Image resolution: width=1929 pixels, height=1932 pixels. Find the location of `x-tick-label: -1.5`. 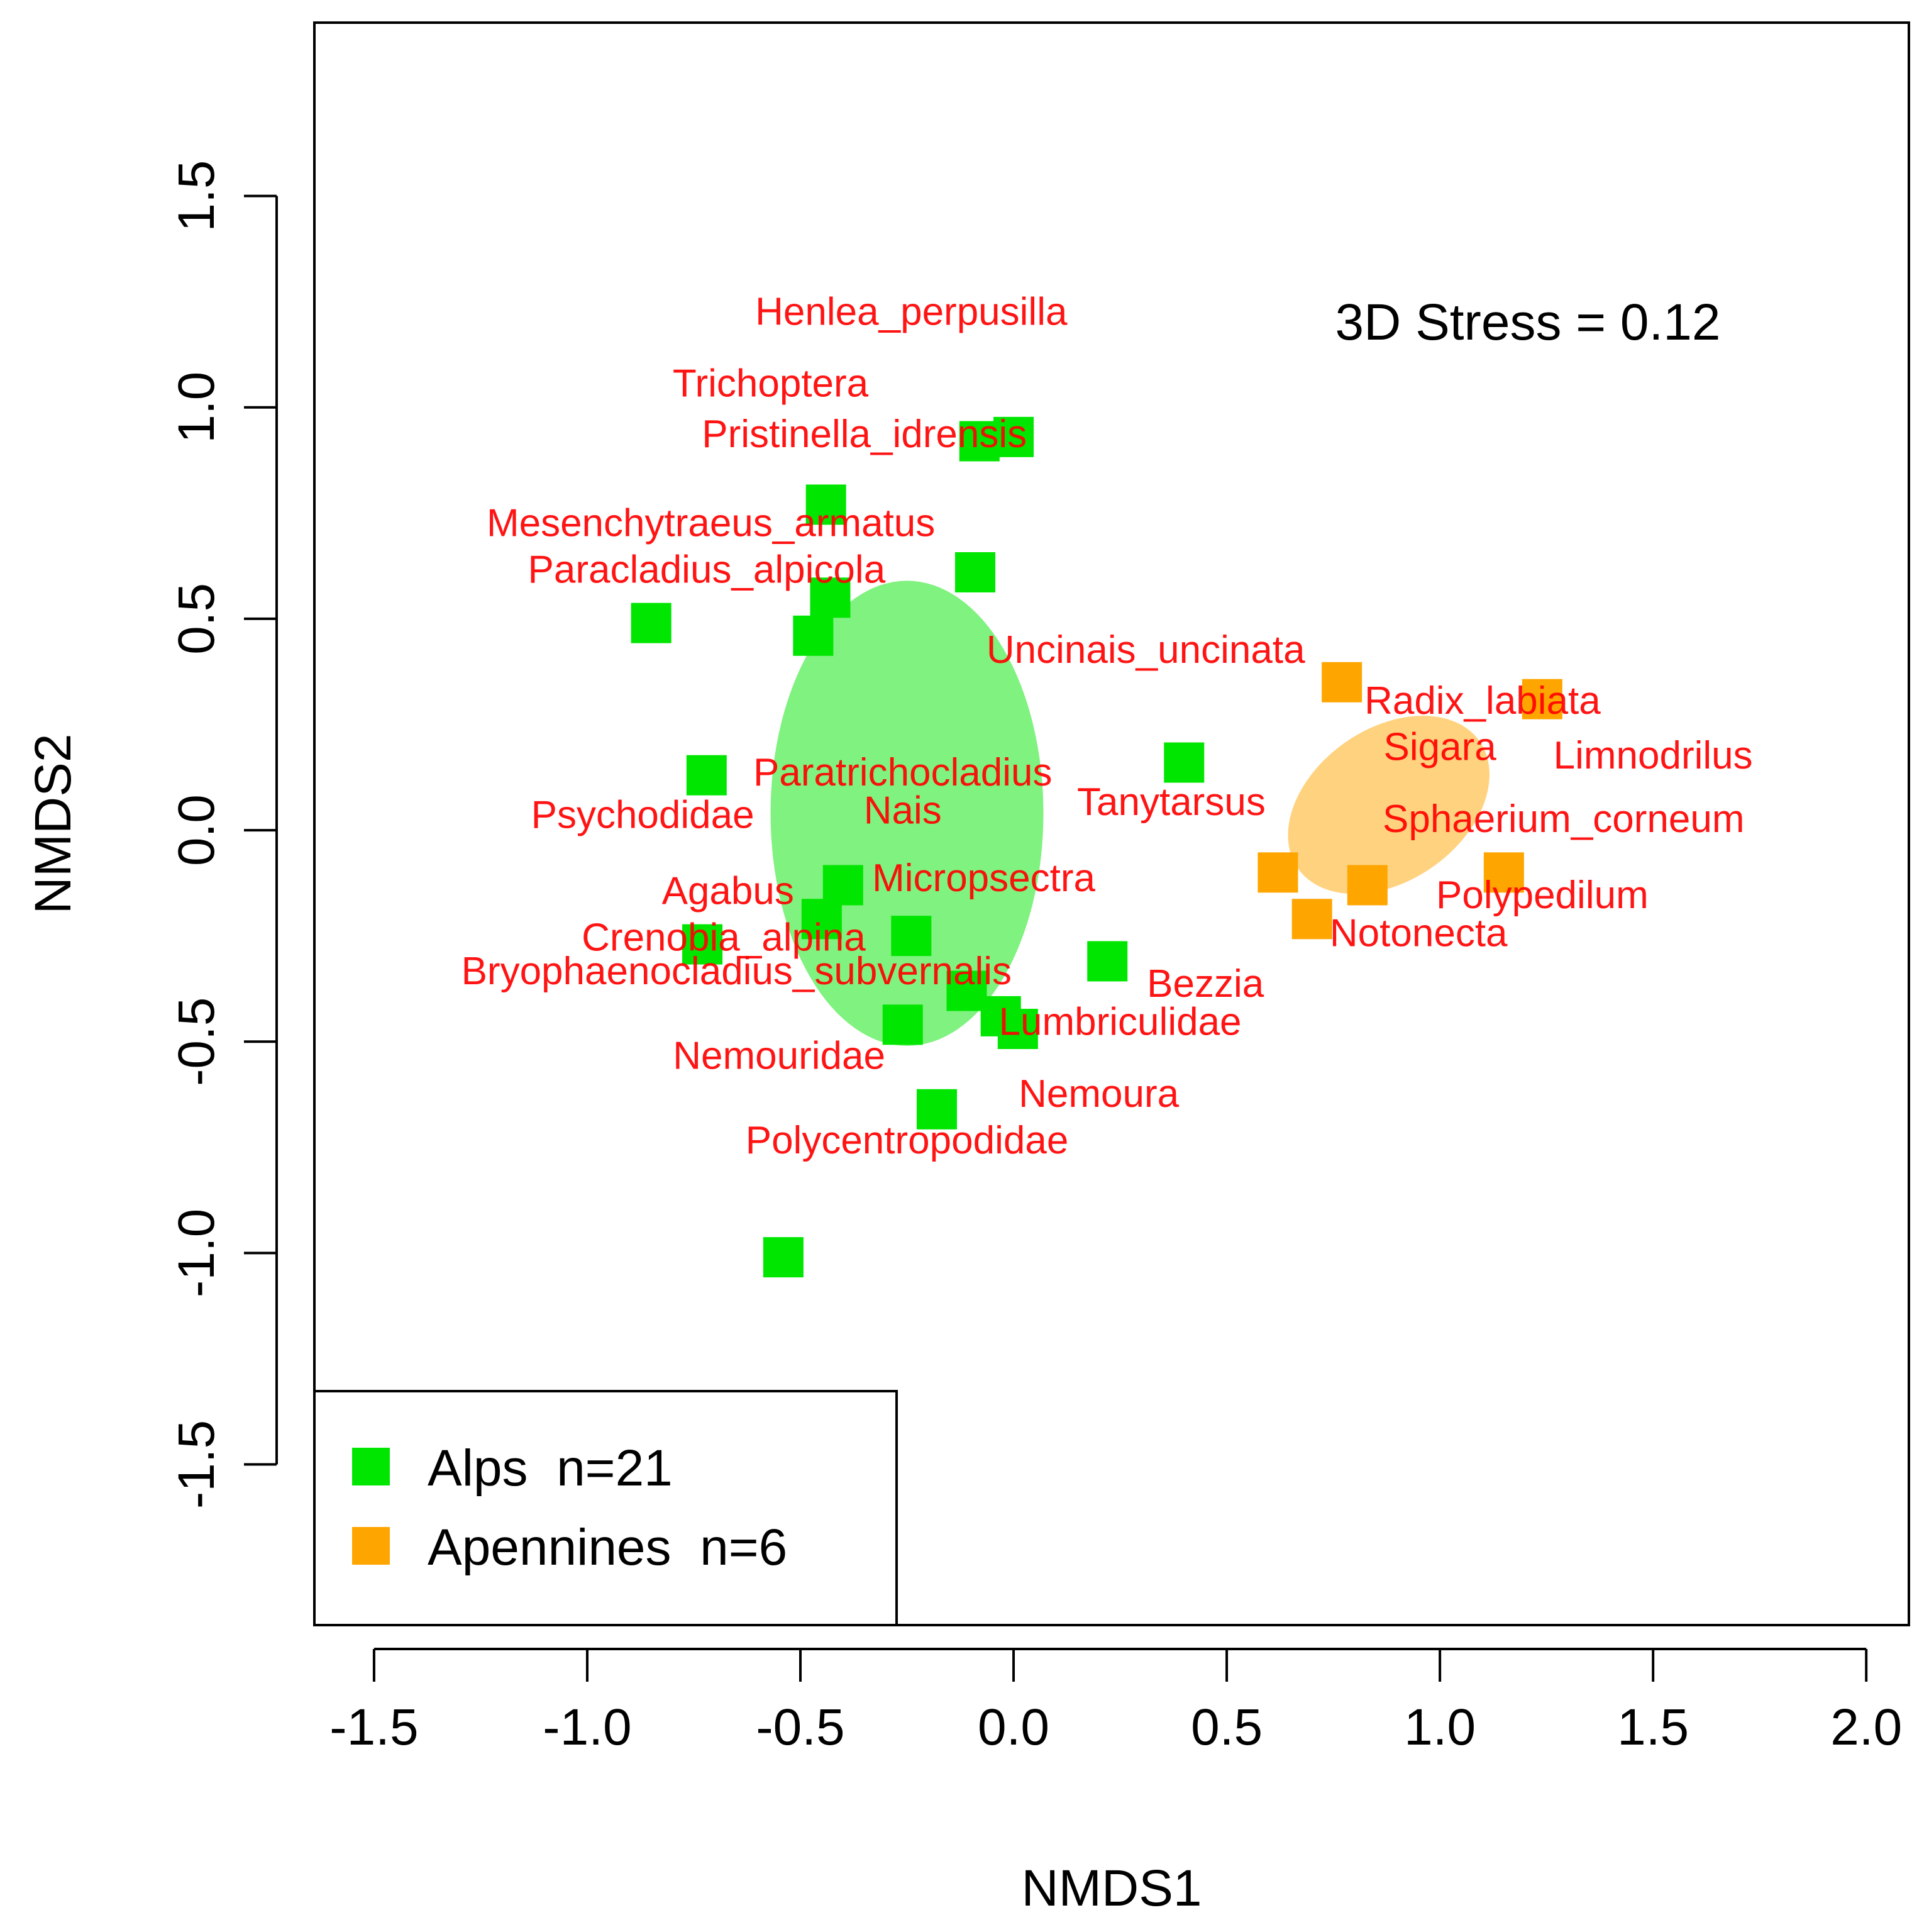

x-tick-label: -1.5 is located at coordinates (373, 1727).